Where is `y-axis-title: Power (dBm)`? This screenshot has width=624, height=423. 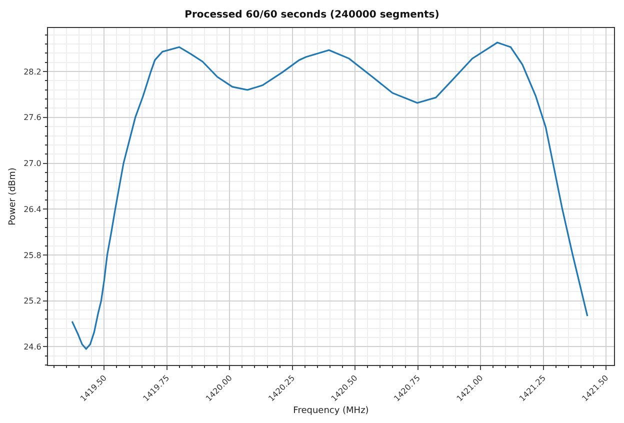 y-axis-title: Power (dBm) is located at coordinates (13, 197).